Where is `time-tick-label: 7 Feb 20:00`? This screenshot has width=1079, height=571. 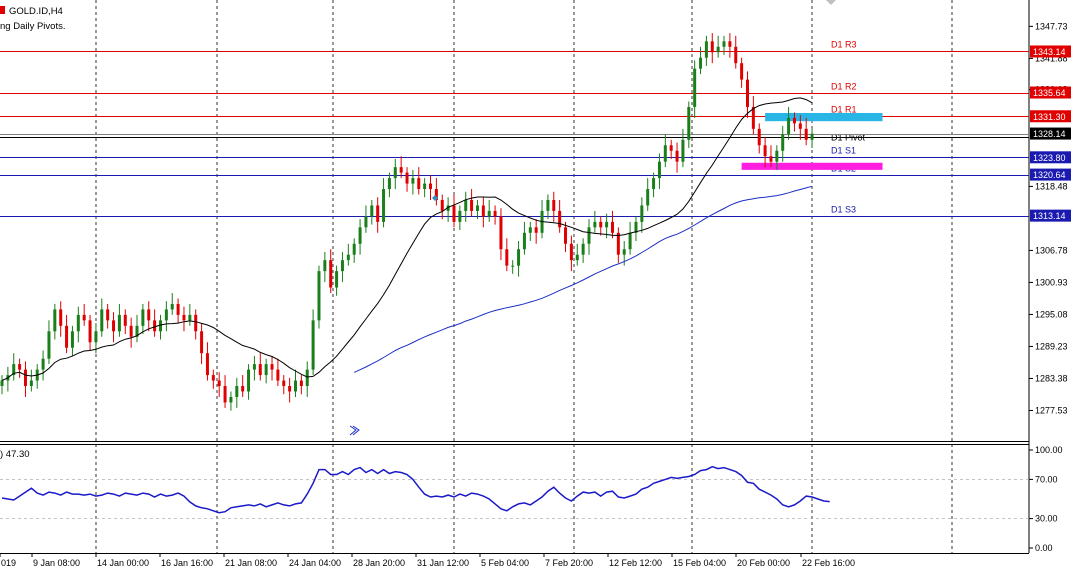
time-tick-label: 7 Feb 20:00 is located at coordinates (569, 563).